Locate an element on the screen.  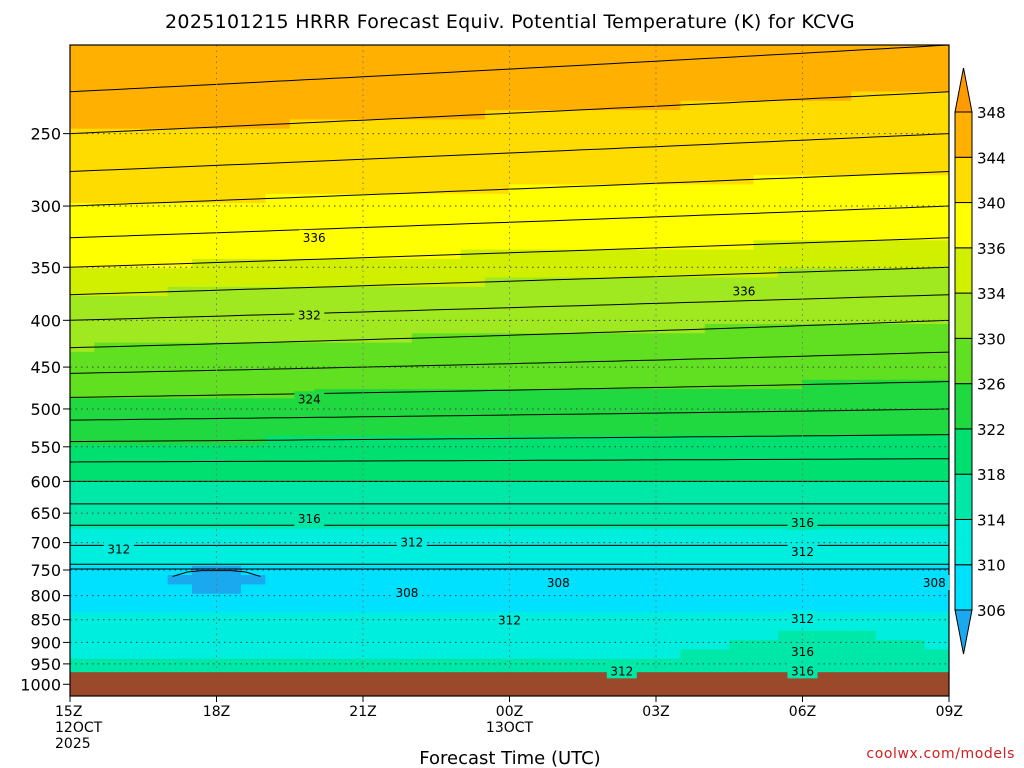
contour-label: 336 is located at coordinates (743, 291).